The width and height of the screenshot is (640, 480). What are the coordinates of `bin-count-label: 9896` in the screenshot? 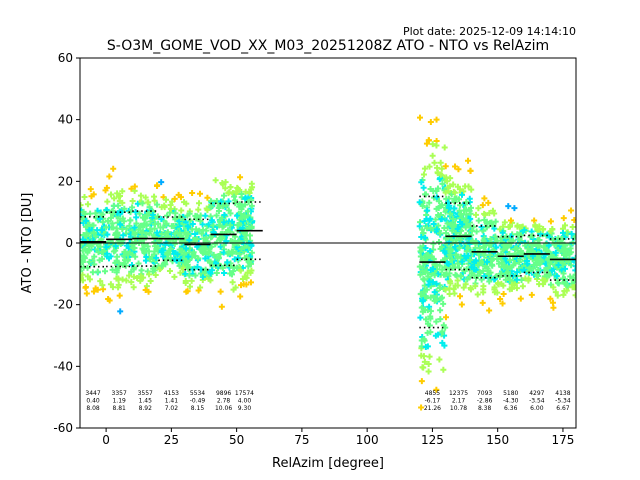 It's located at (223, 393).